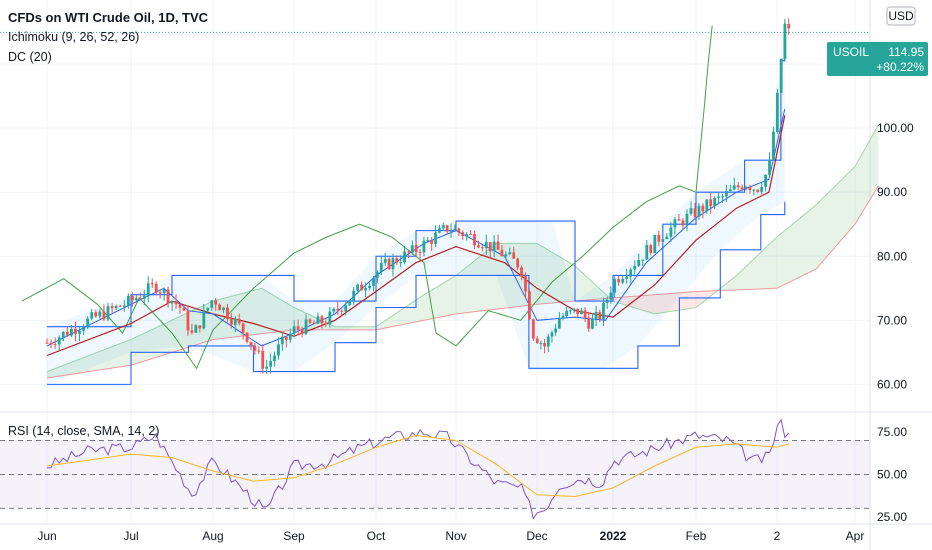 The width and height of the screenshot is (932, 550). What do you see at coordinates (30, 57) in the screenshot?
I see `indicator-donchian: DC (20)` at bounding box center [30, 57].